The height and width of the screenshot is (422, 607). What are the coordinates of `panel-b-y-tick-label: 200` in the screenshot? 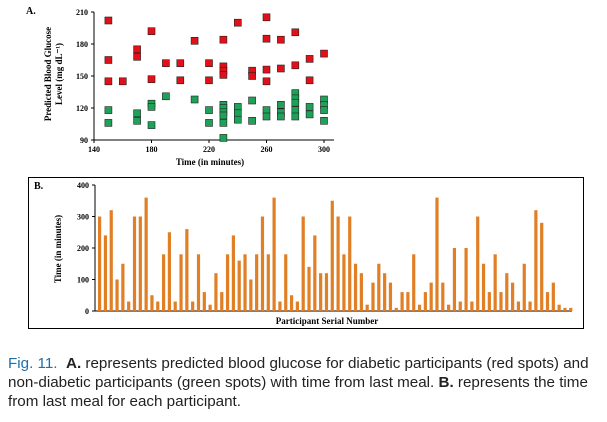 It's located at (83, 248).